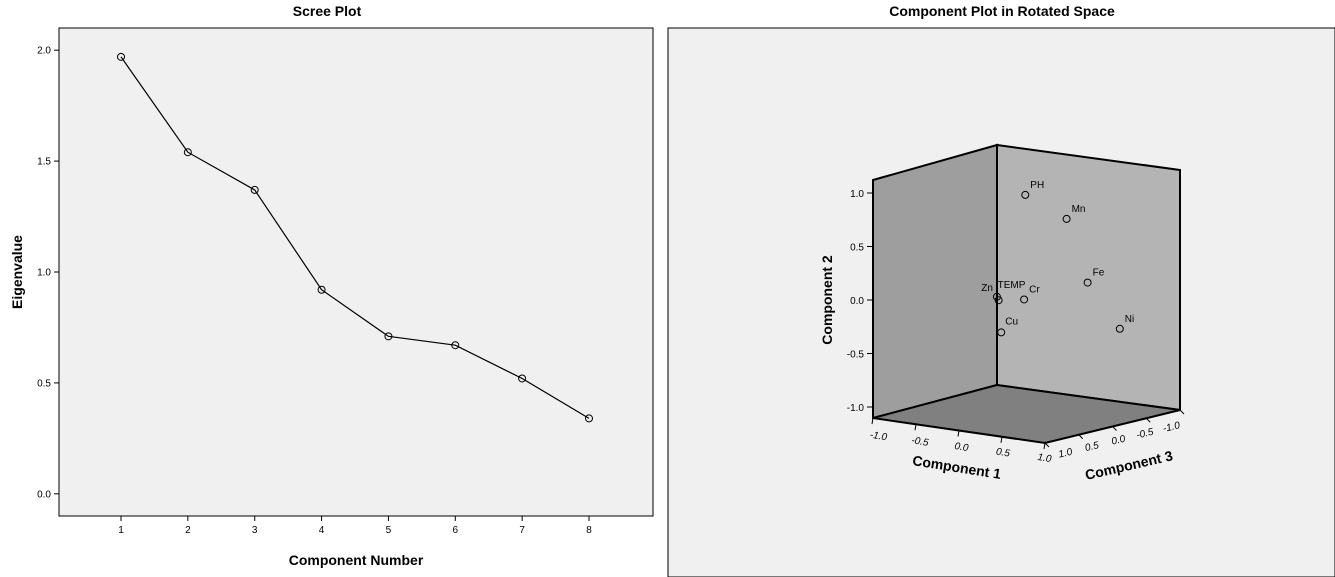  Describe the element at coordinates (1092, 447) in the screenshot. I see `component-3-tick-label: 0.5` at that location.